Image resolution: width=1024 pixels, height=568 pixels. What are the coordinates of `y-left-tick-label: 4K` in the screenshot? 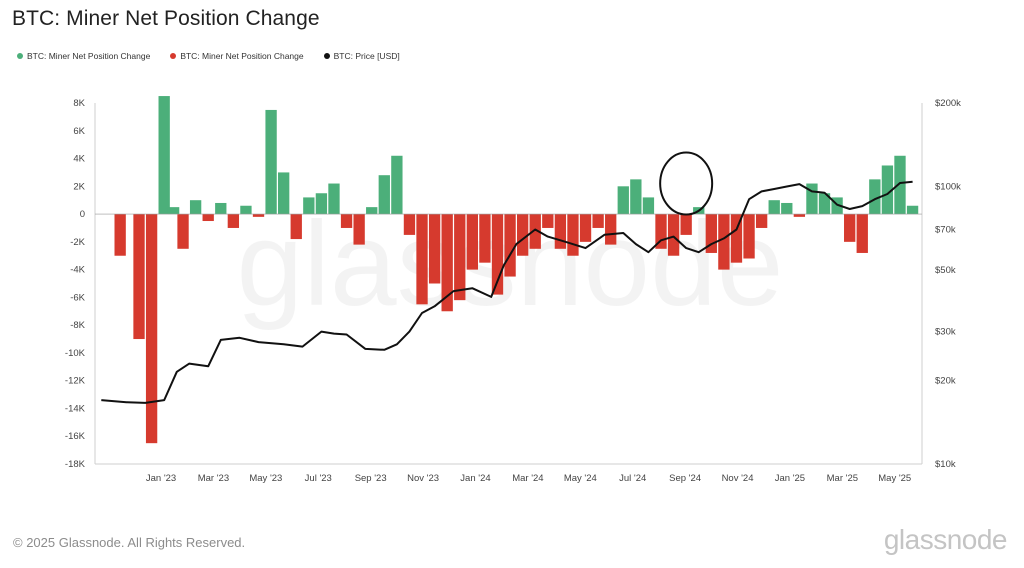 It's located at (79, 159).